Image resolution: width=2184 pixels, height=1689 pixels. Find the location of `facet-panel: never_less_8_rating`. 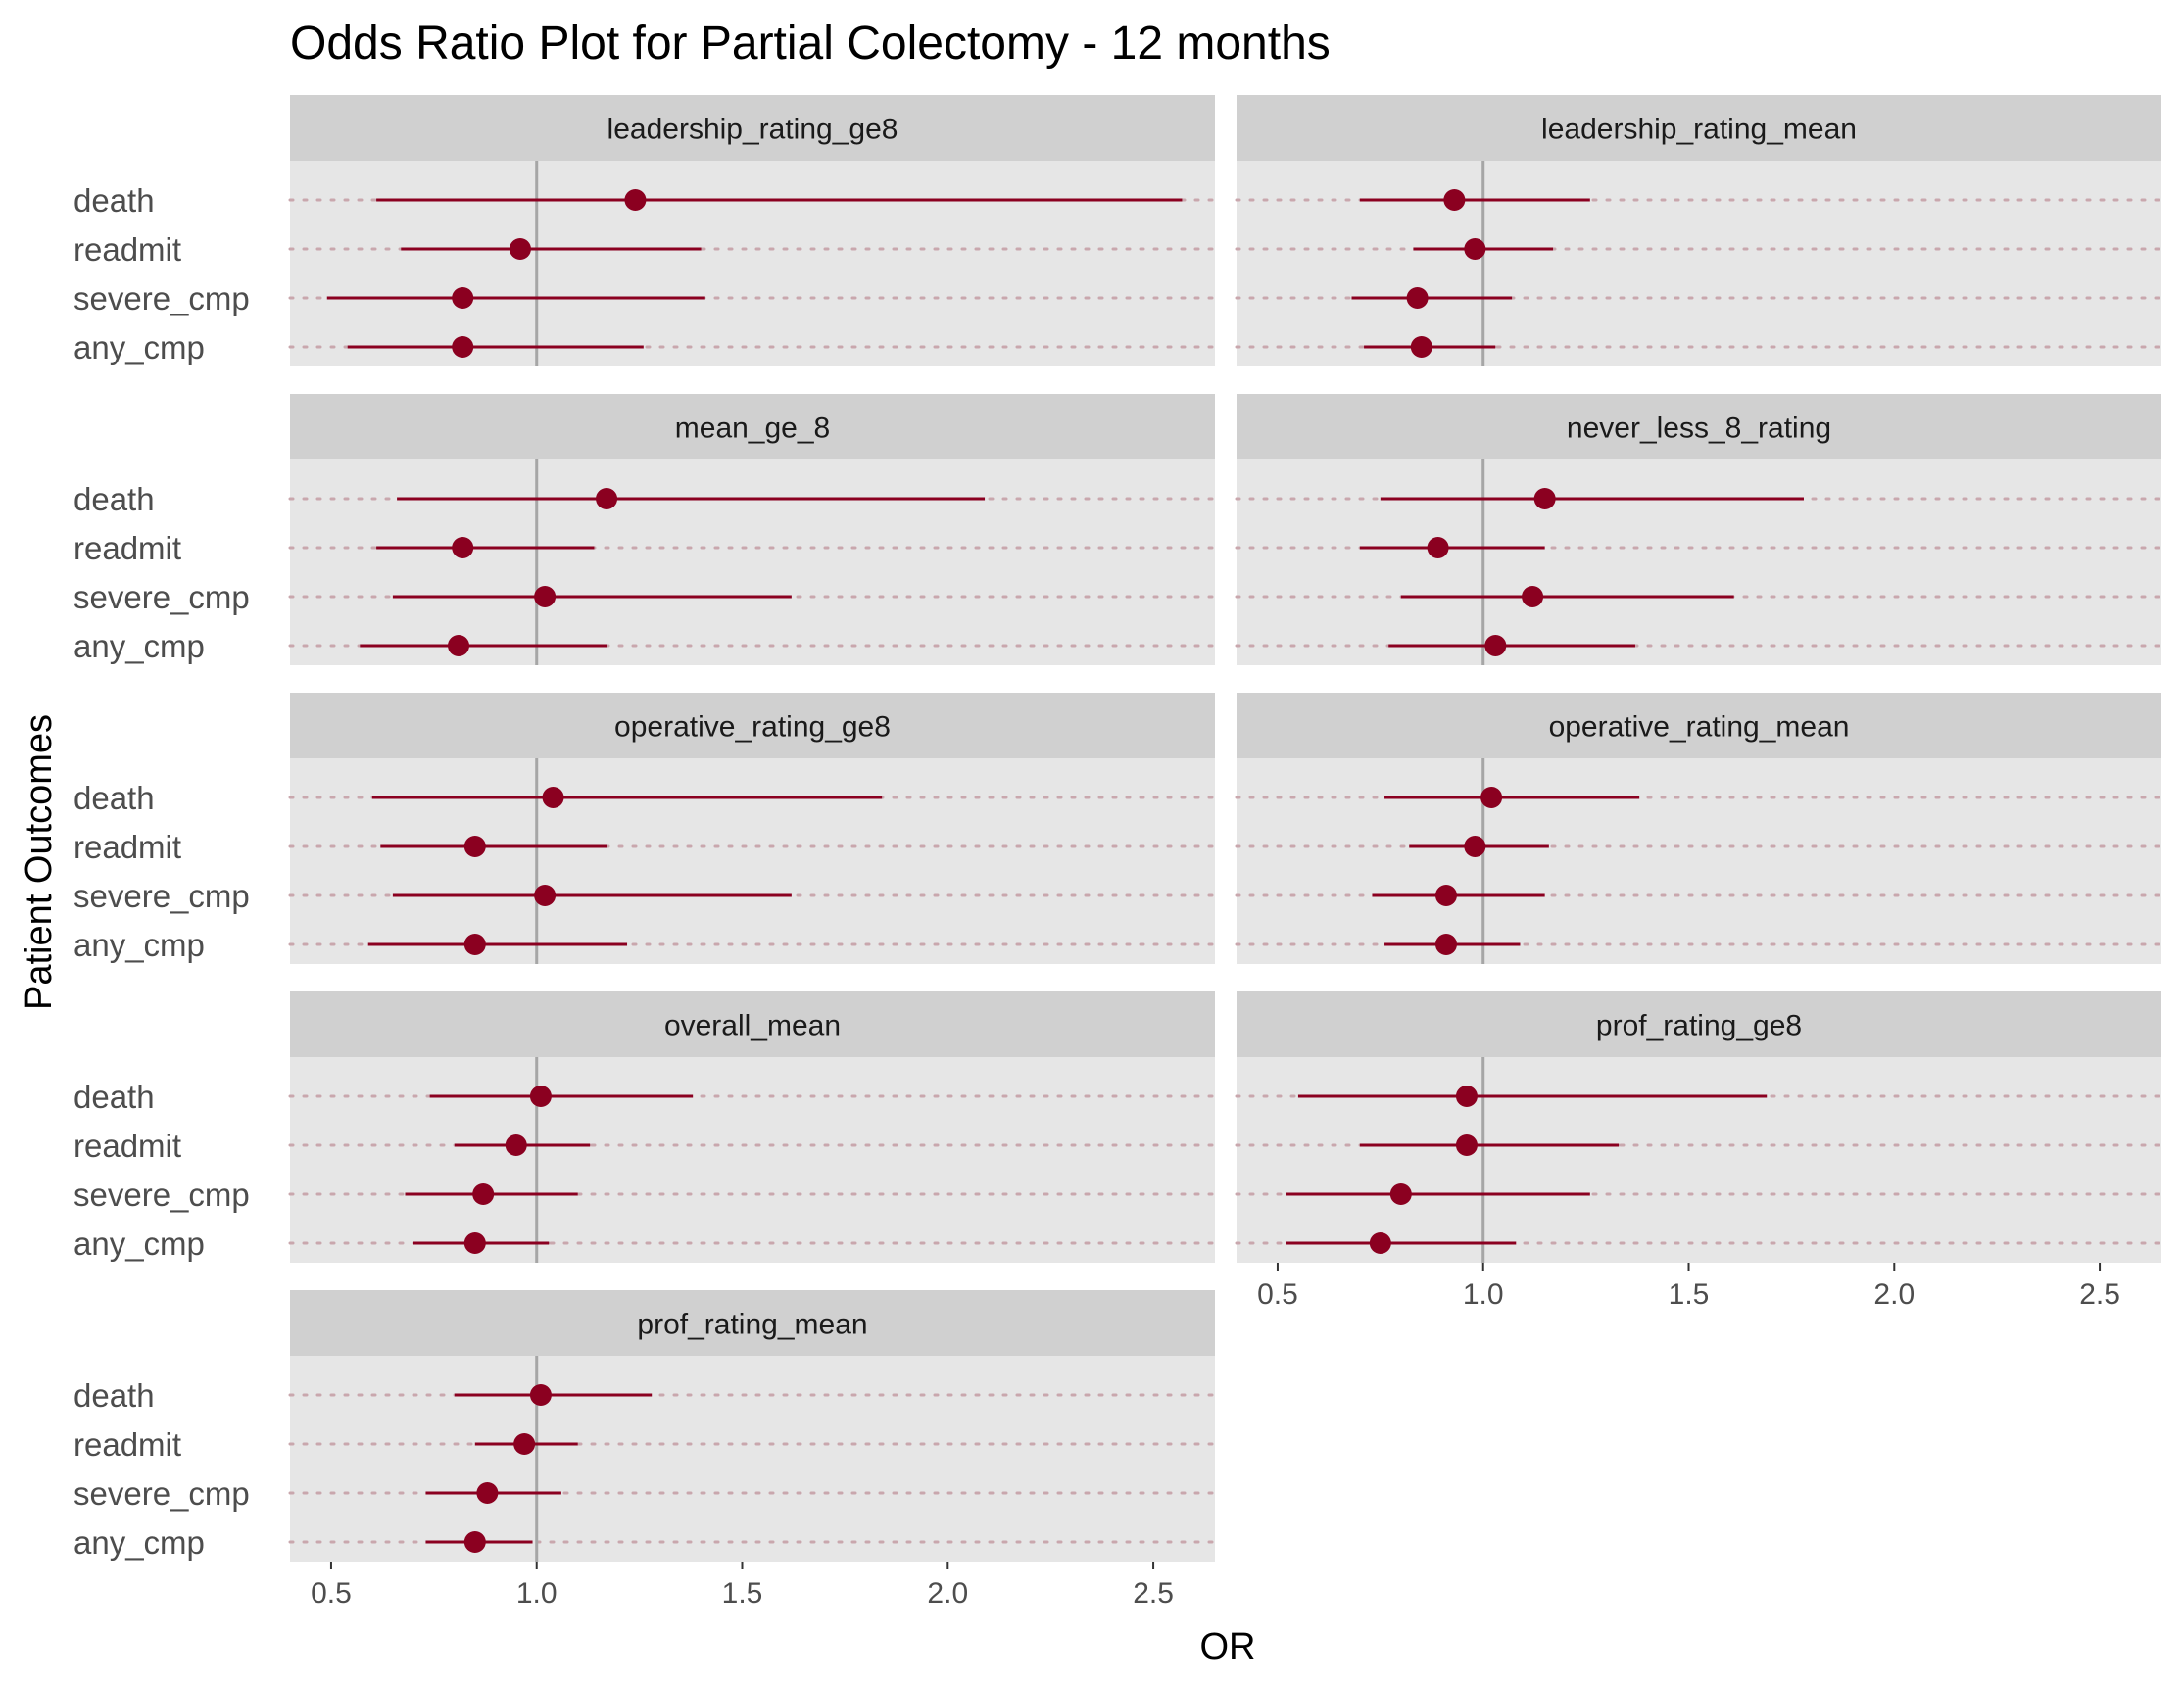

facet-panel: never_less_8_rating is located at coordinates (1699, 529).